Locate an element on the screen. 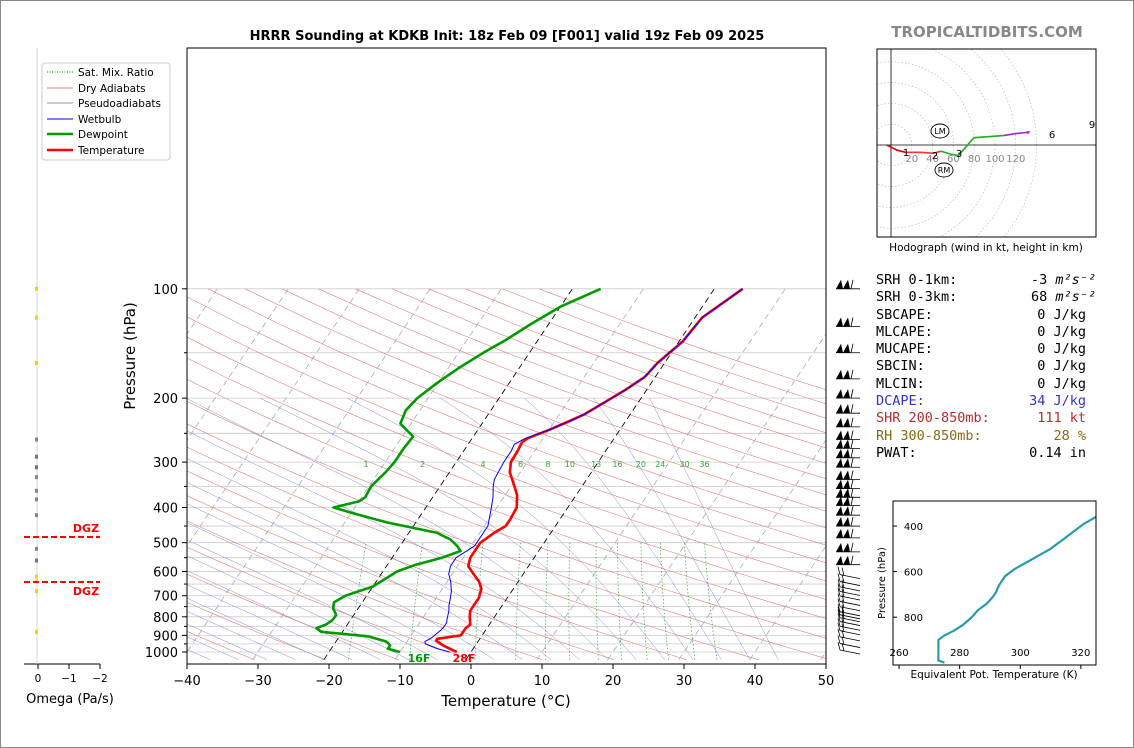 The height and width of the screenshot is (748, 1134). theta-e-ylabel: Pressure (hPa) is located at coordinates (882, 583).